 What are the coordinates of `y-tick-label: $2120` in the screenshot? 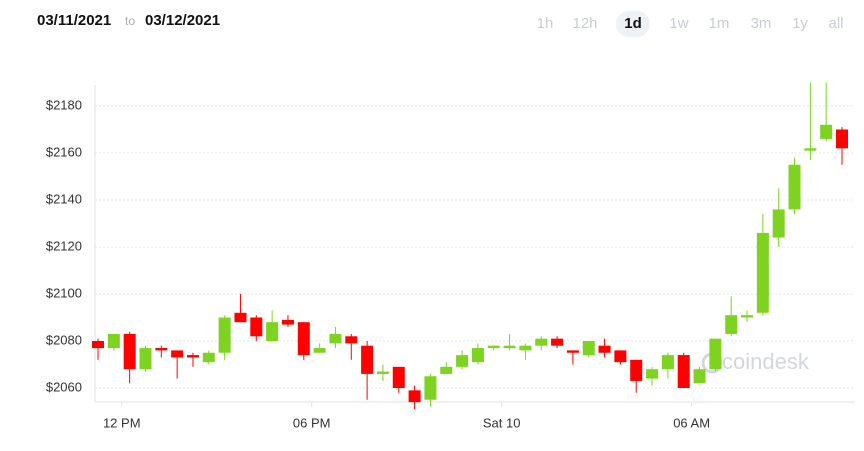 It's located at (64, 245).